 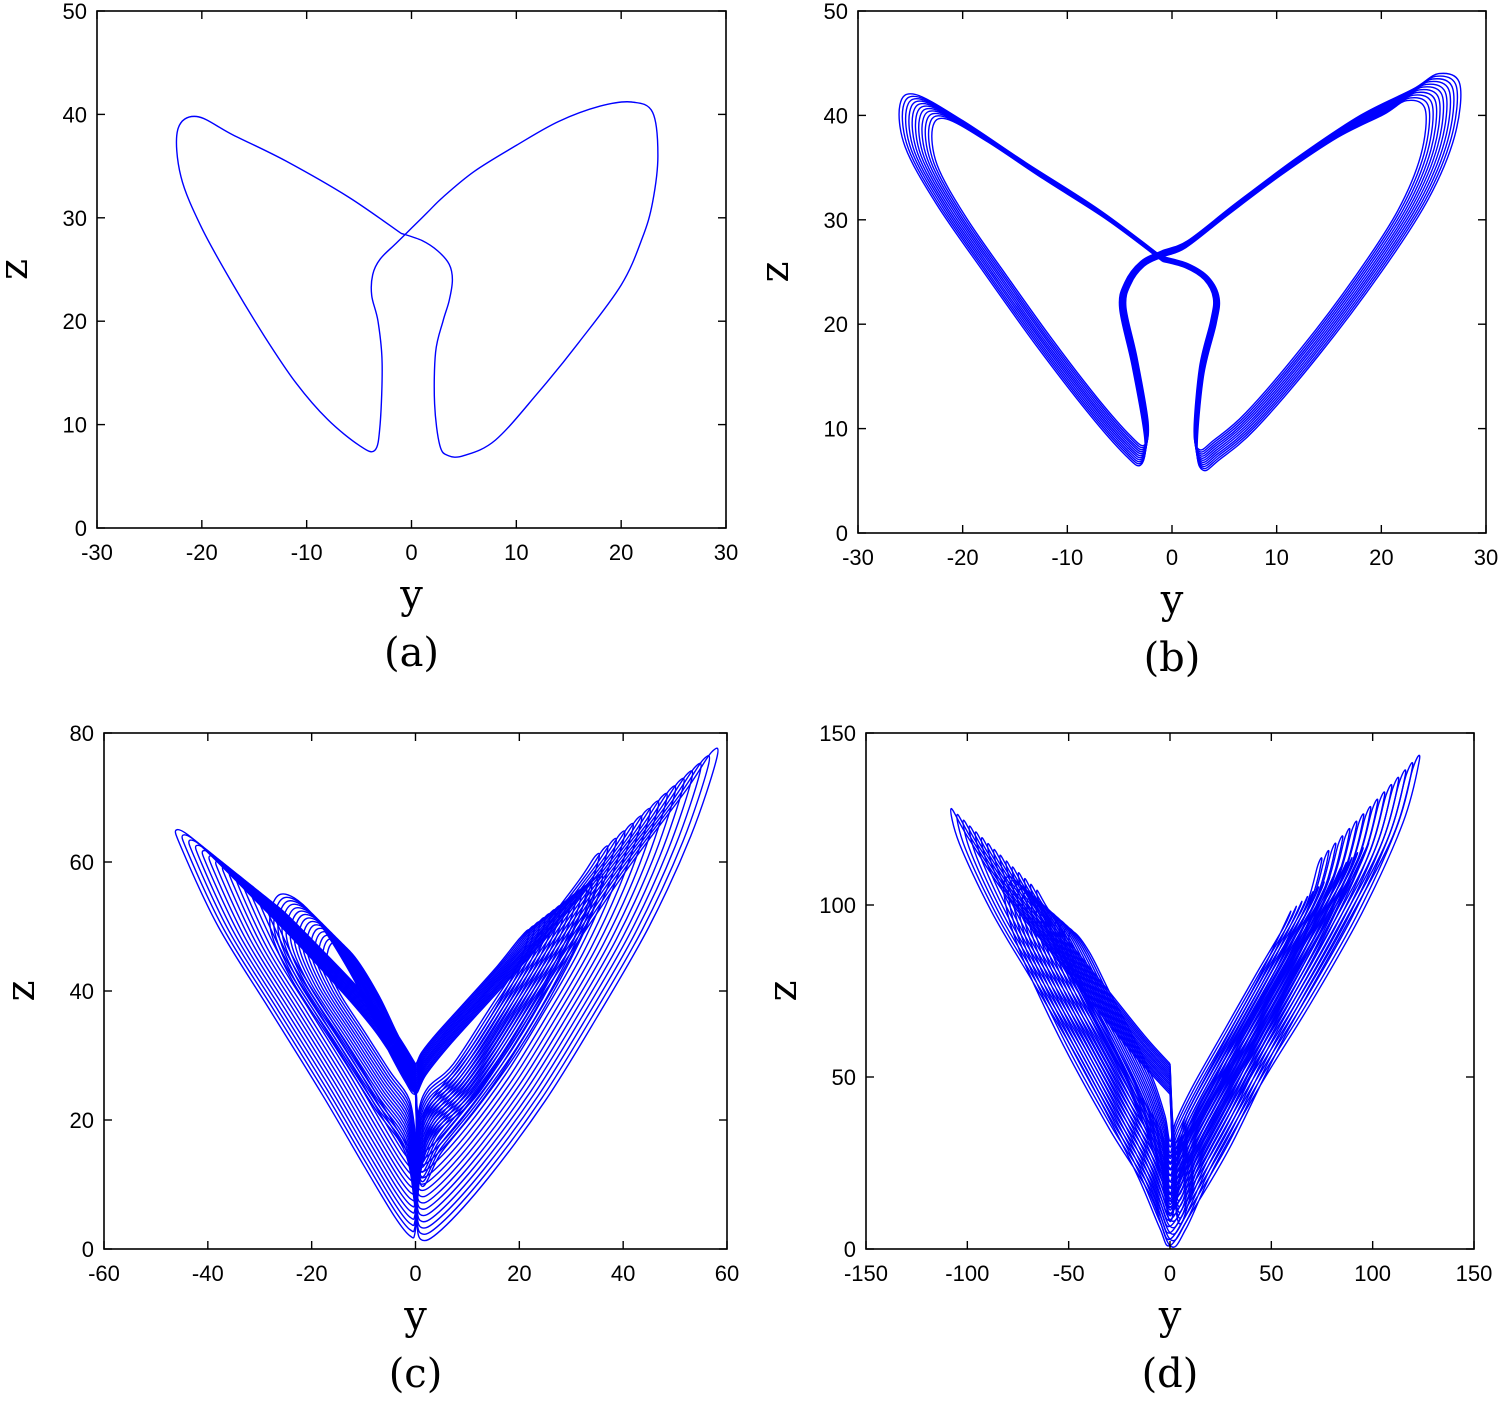 I want to click on y-axis-label-b: z, so click(x=775, y=271).